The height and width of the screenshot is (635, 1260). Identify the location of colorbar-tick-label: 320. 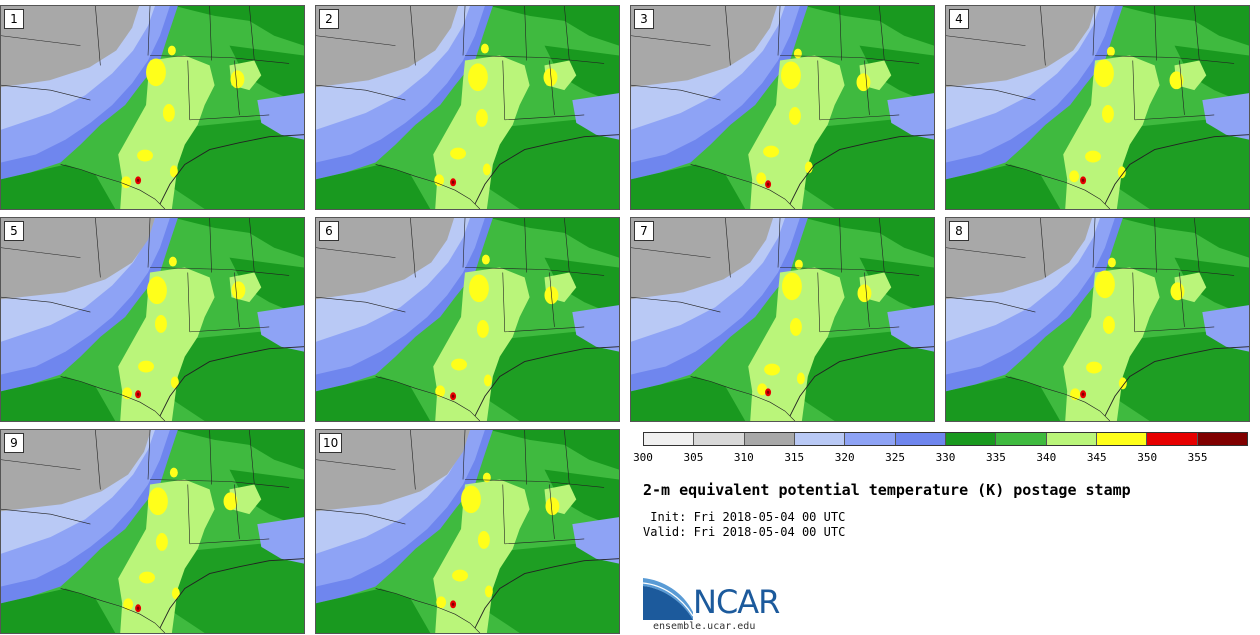
(844, 457).